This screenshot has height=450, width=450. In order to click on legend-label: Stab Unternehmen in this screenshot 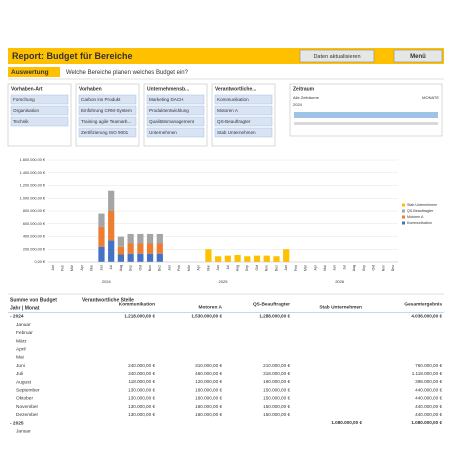, I will do `click(422, 205)`.